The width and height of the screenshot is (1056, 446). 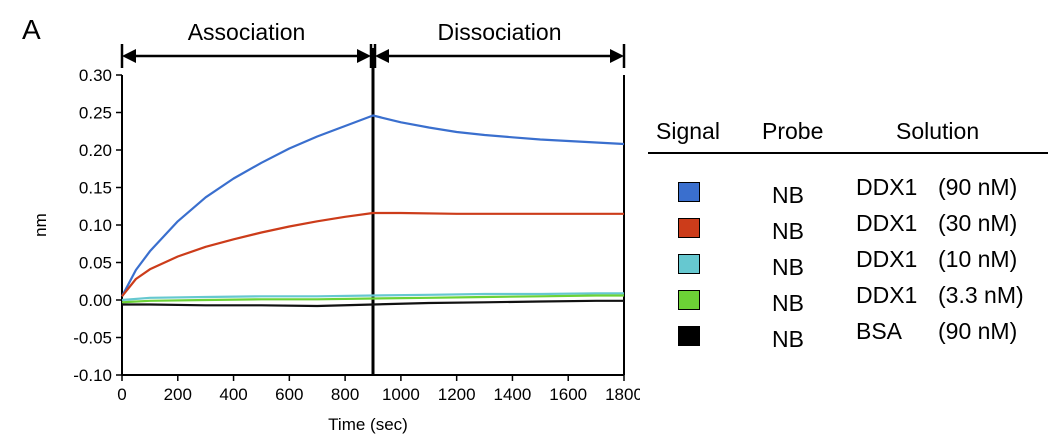 What do you see at coordinates (95, 263) in the screenshot?
I see `y-tick-label: 0.05` at bounding box center [95, 263].